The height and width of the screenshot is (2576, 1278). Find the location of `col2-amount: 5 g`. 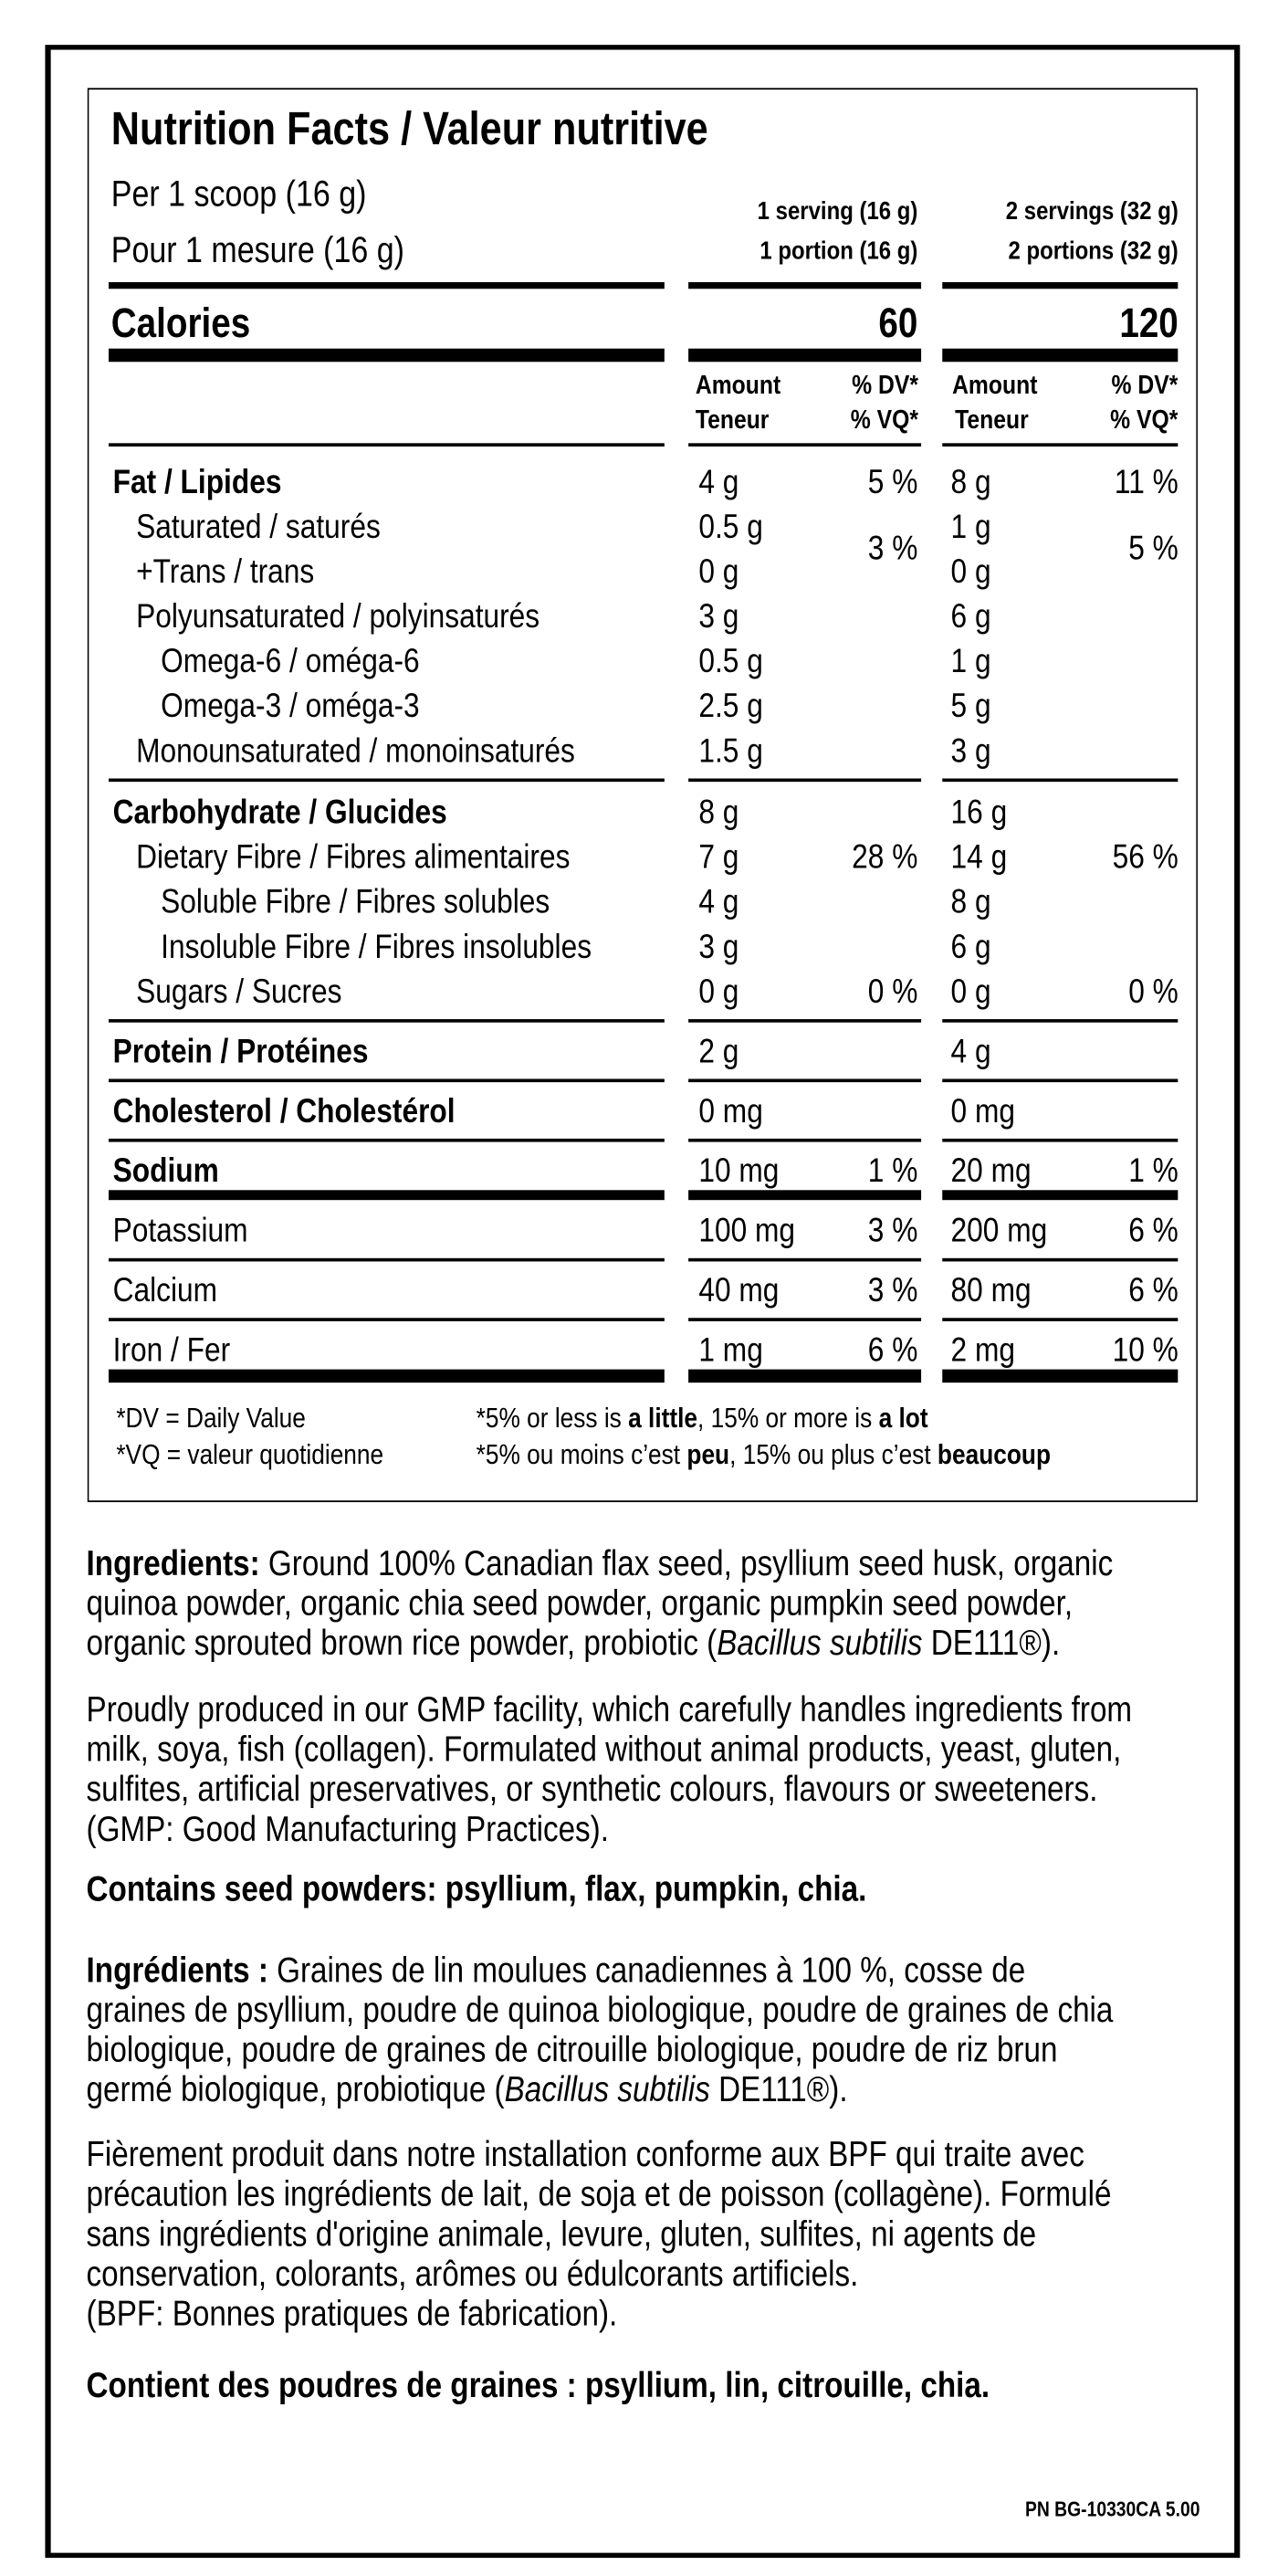

col2-amount: 5 g is located at coordinates (970, 705).